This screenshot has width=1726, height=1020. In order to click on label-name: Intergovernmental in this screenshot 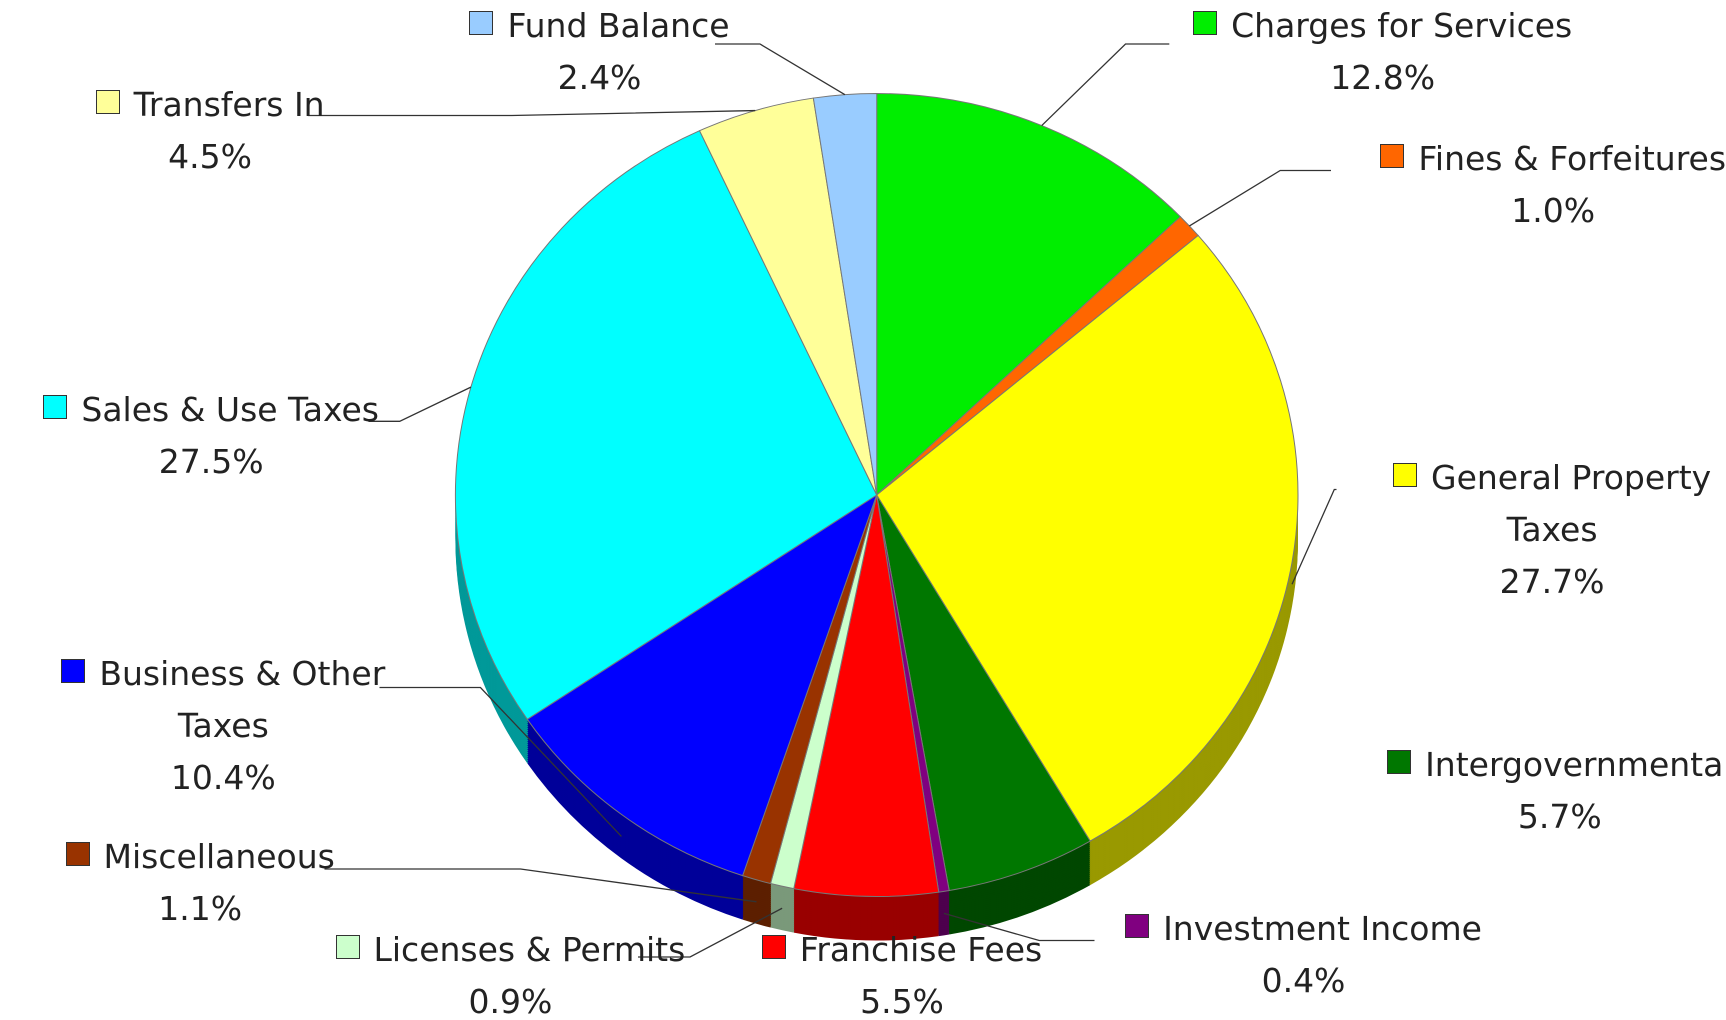, I will do `click(1555, 765)`.